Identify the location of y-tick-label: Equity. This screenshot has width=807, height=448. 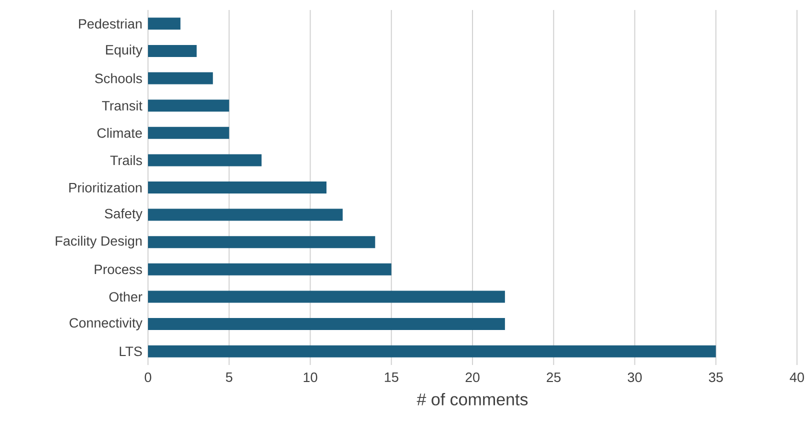
(124, 51).